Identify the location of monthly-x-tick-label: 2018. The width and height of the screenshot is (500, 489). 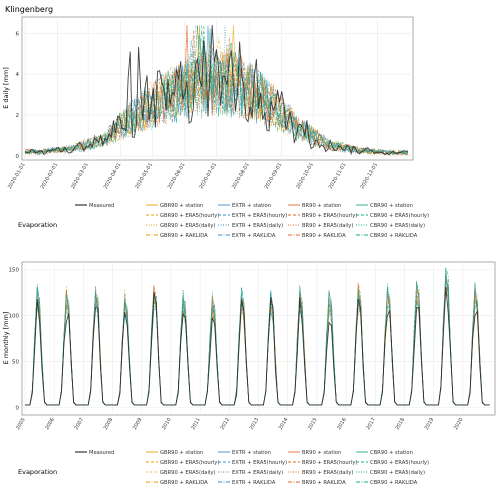
(401, 424).